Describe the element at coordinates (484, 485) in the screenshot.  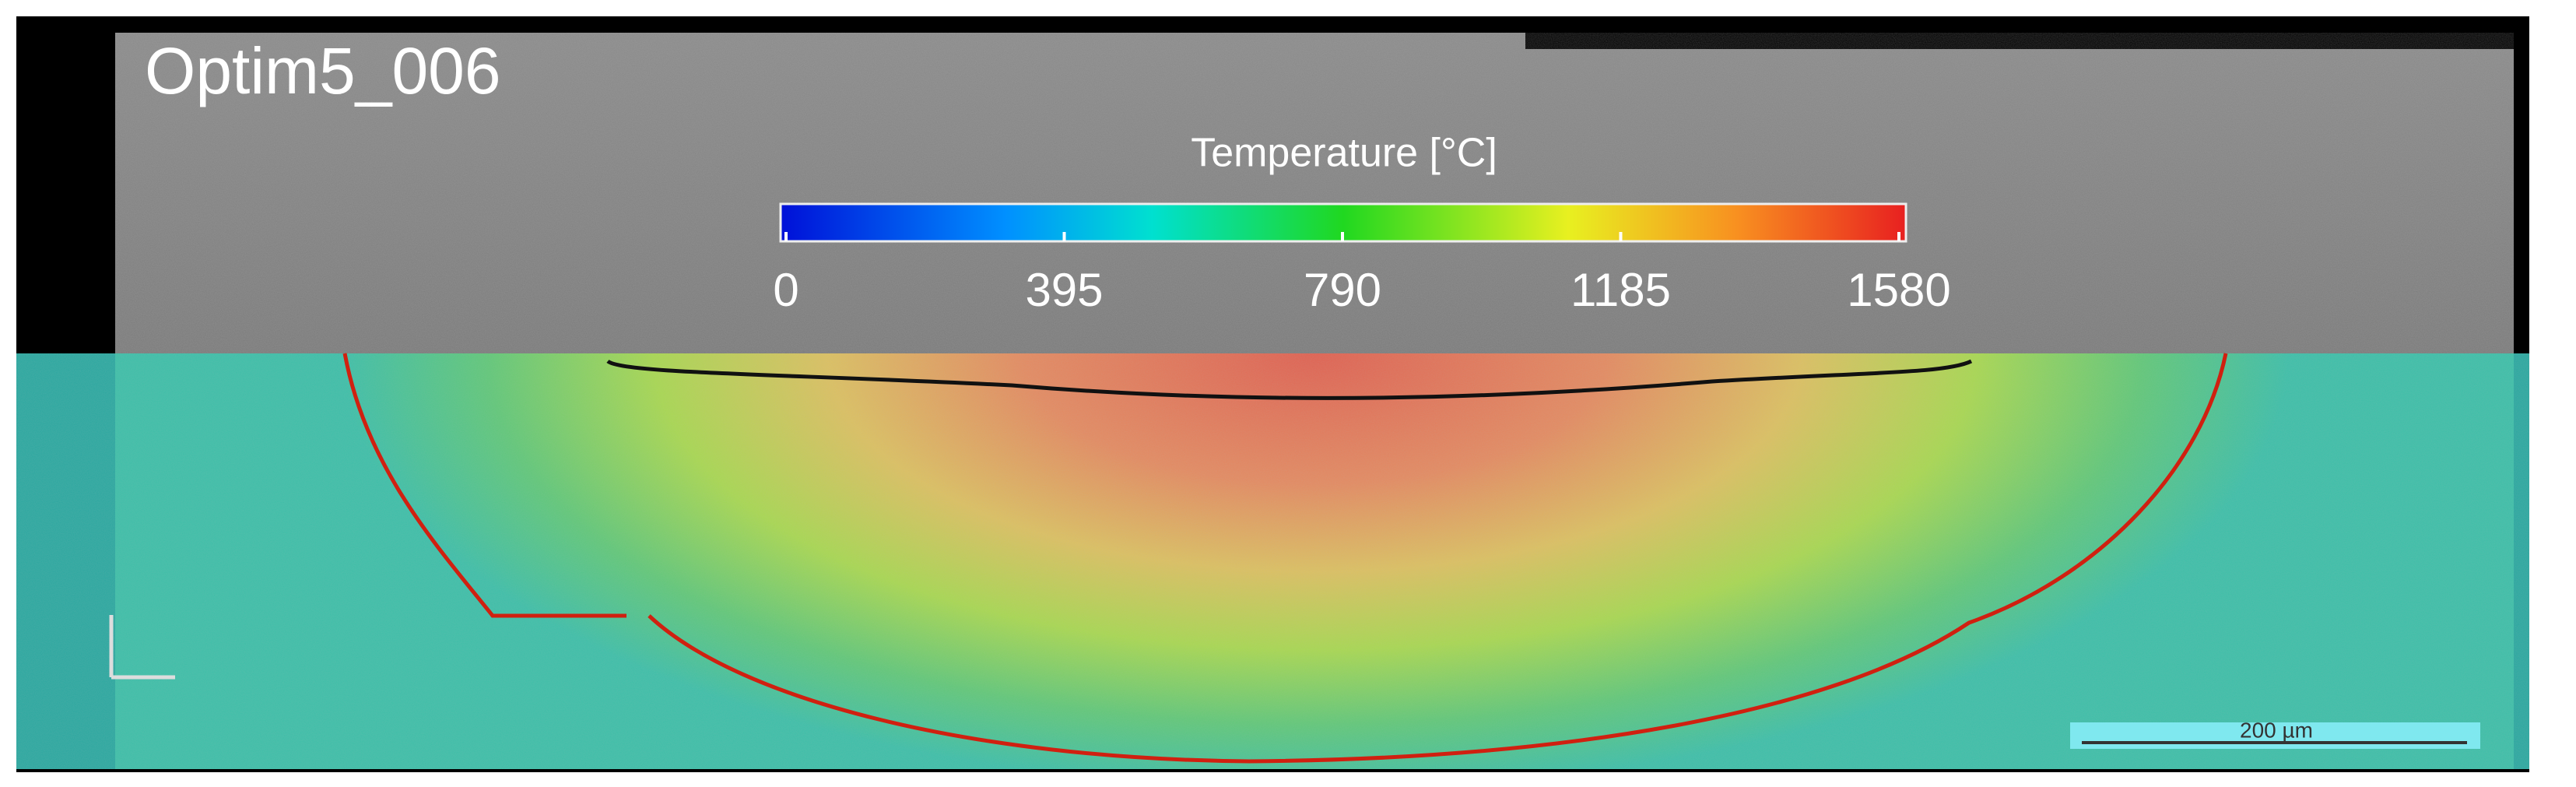
I see `haz-boundary-left` at that location.